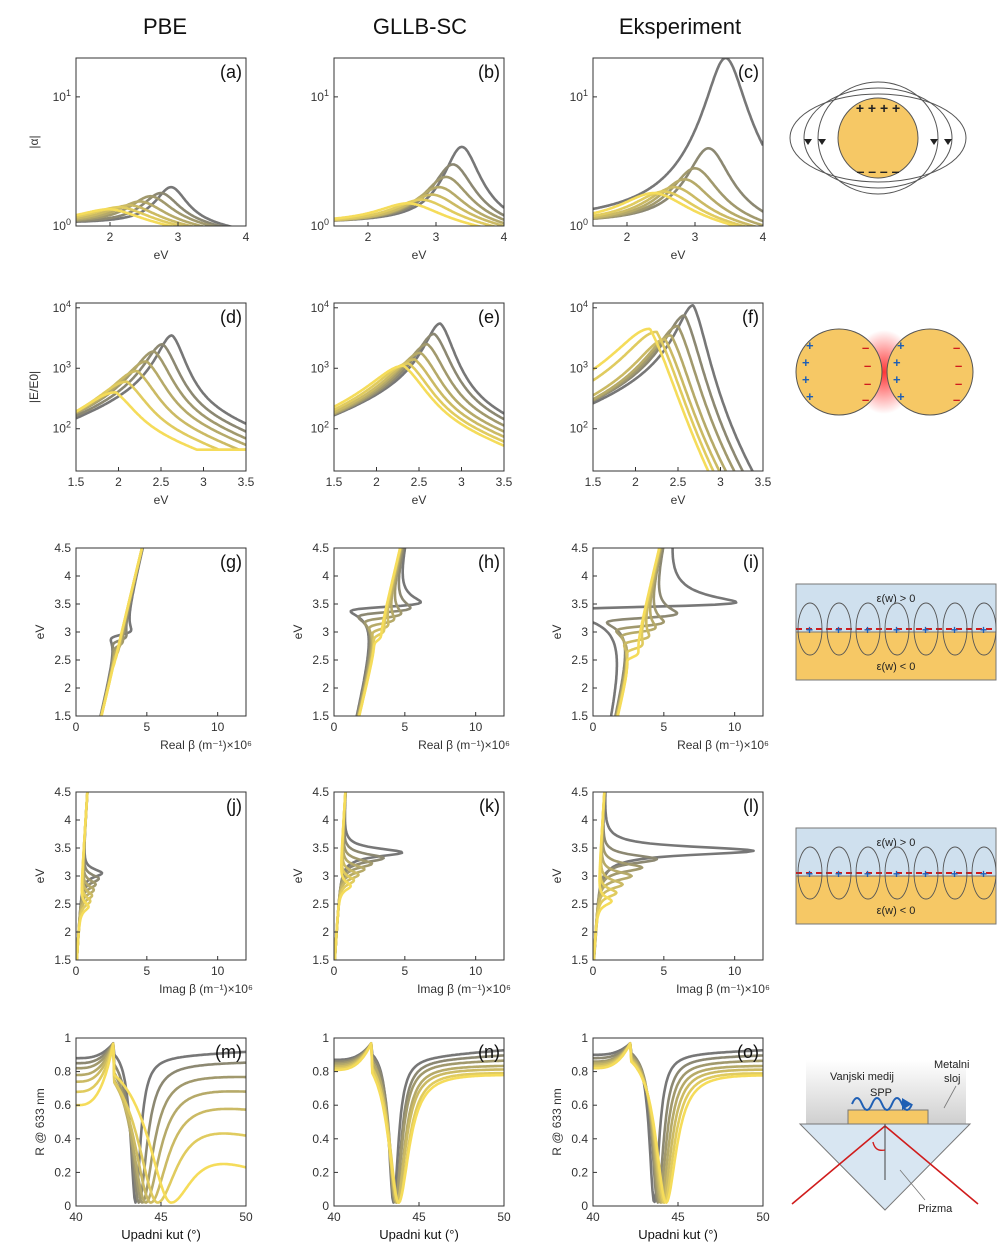 The width and height of the screenshot is (1001, 1258). Describe the element at coordinates (320, 960) in the screenshot. I see `y-tick-label: 1.5` at that location.